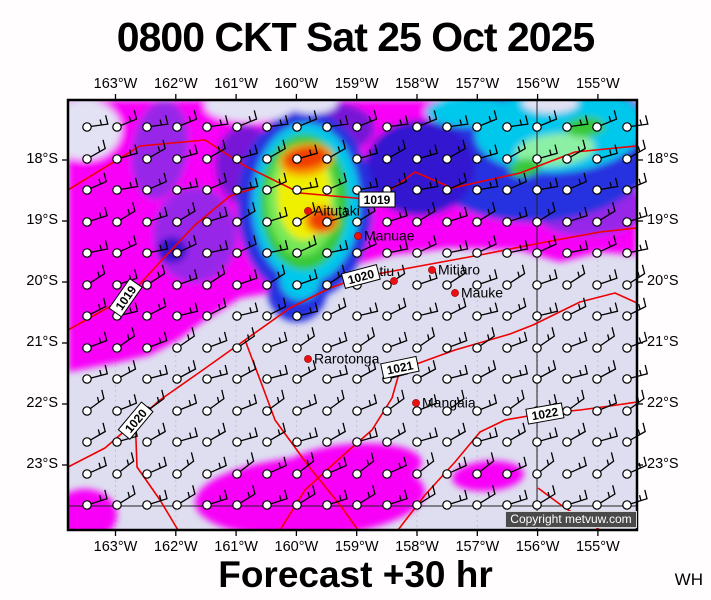  What do you see at coordinates (361, 277) in the screenshot?
I see `svg-text: 1020` at bounding box center [361, 277].